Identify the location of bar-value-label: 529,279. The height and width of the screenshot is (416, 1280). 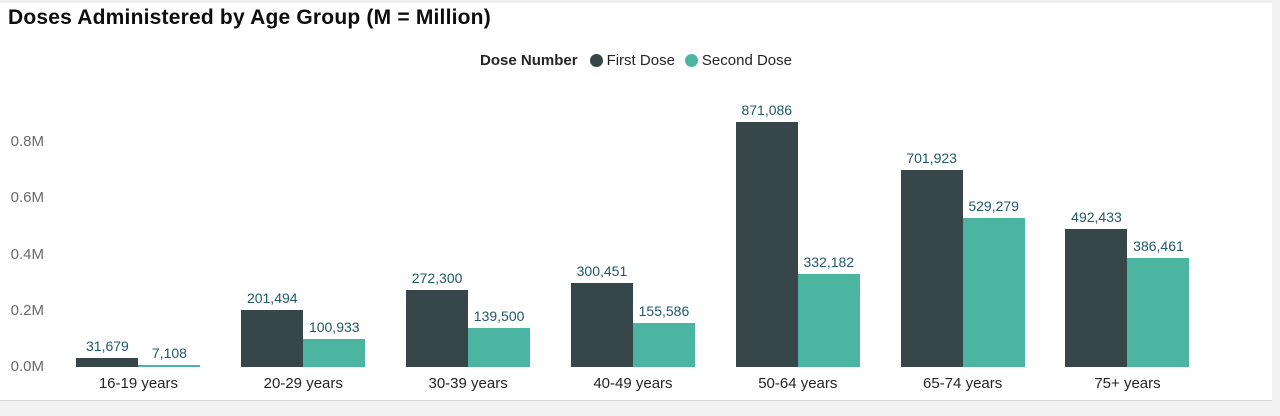
(993, 206).